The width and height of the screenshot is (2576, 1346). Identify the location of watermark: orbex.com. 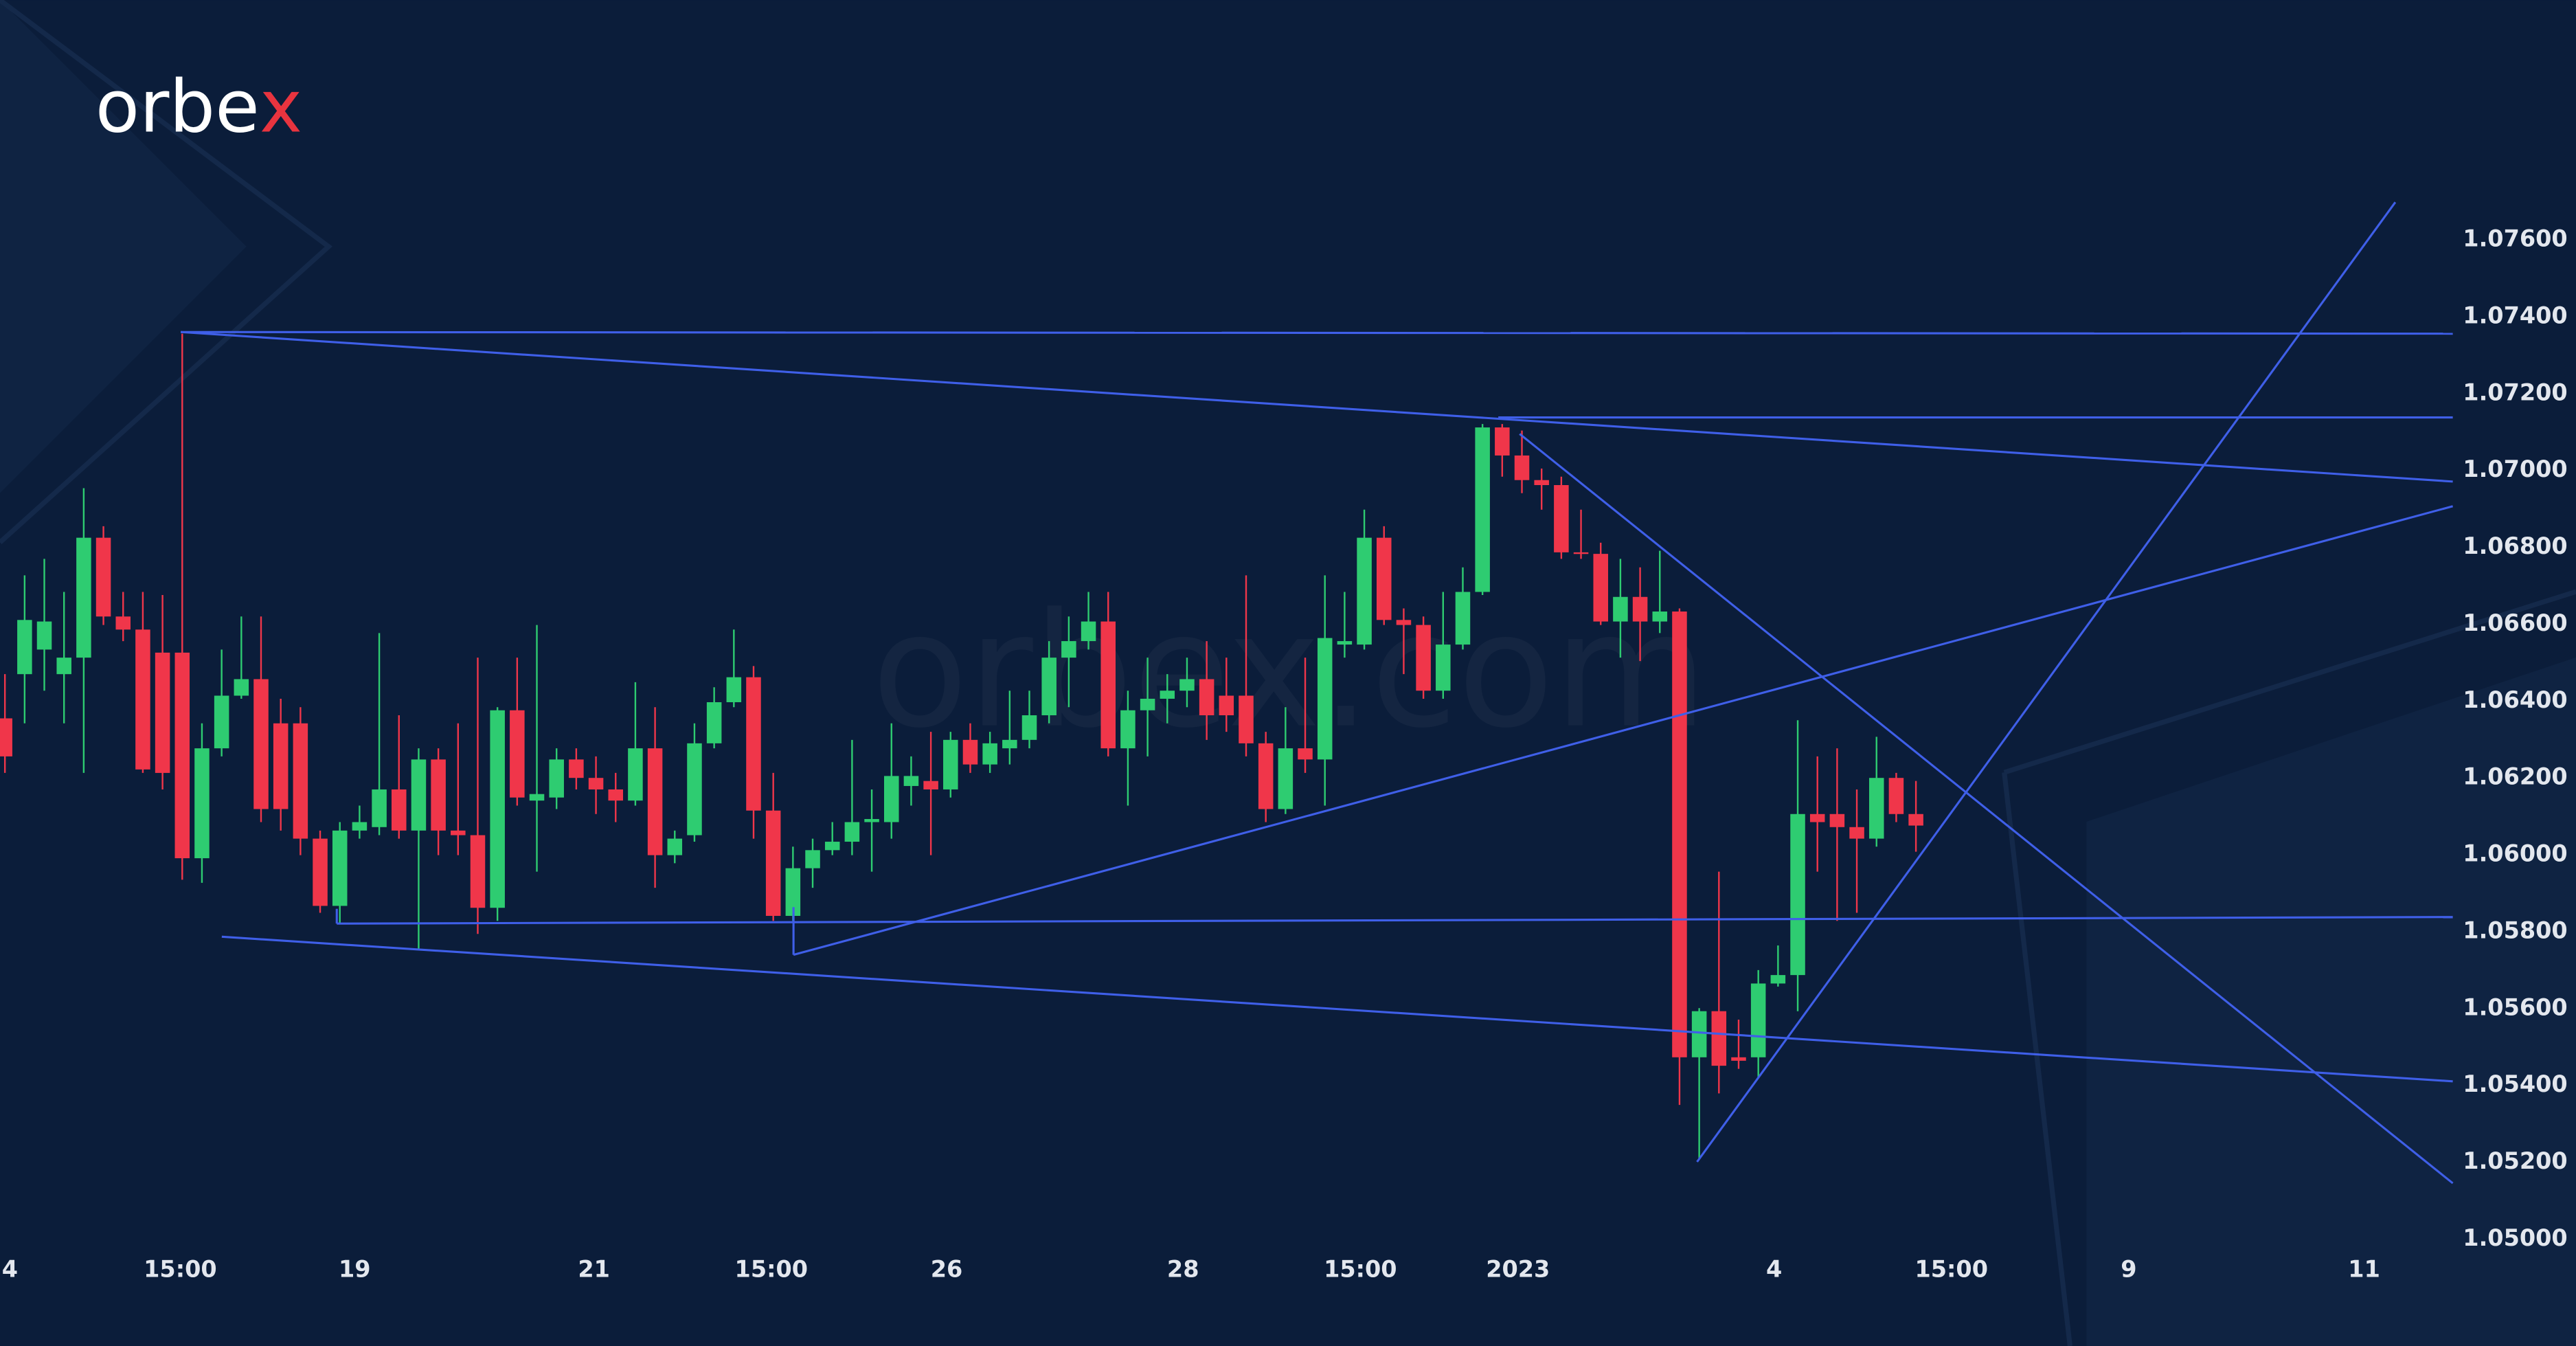
(1290, 671).